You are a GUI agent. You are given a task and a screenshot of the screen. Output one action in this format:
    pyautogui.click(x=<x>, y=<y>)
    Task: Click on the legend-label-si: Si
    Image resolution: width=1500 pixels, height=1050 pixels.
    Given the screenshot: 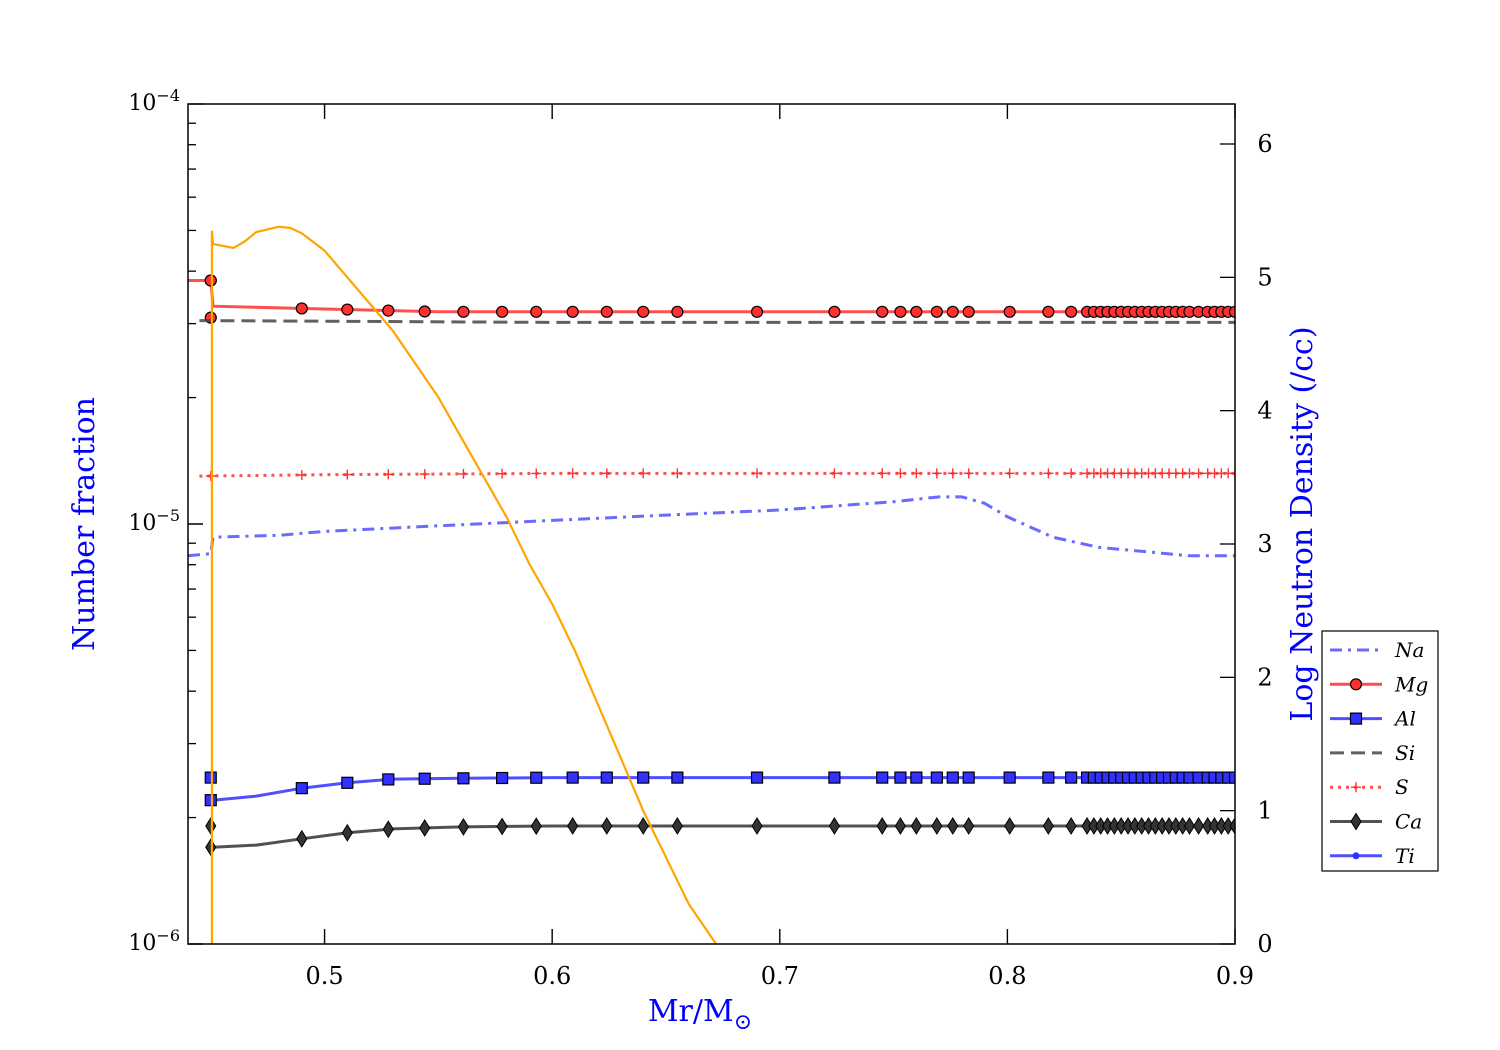 What is the action you would take?
    pyautogui.click(x=1405, y=753)
    